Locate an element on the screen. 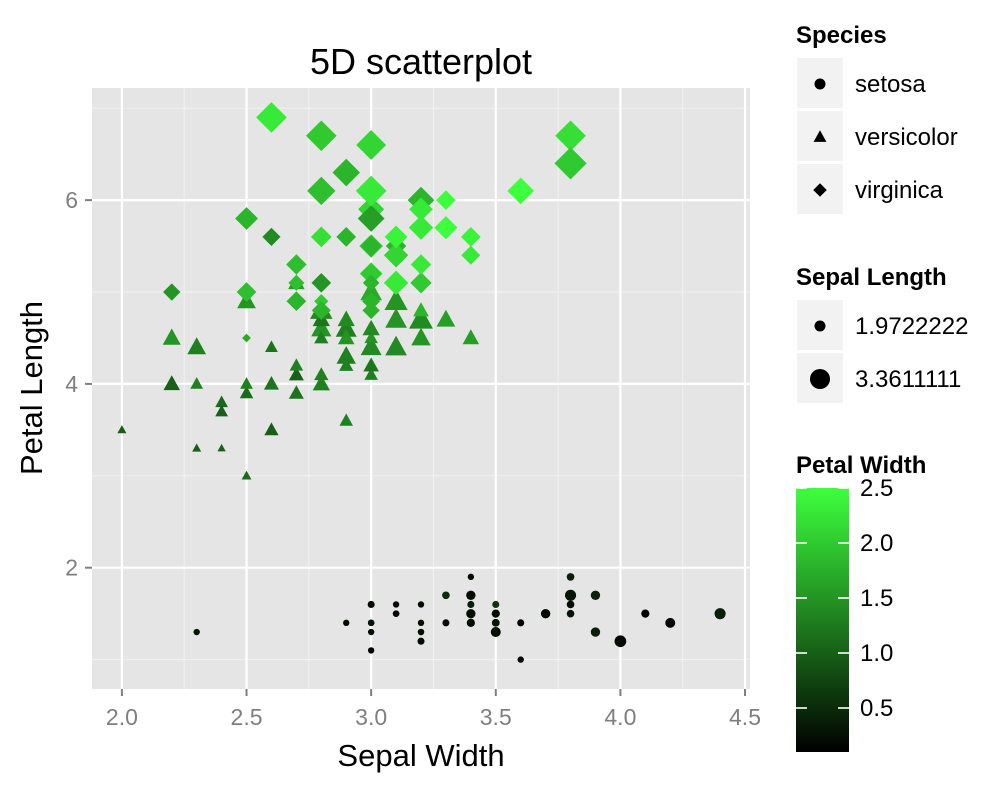 The height and width of the screenshot is (785, 1008). legend-species-label: virginica is located at coordinates (899, 190).